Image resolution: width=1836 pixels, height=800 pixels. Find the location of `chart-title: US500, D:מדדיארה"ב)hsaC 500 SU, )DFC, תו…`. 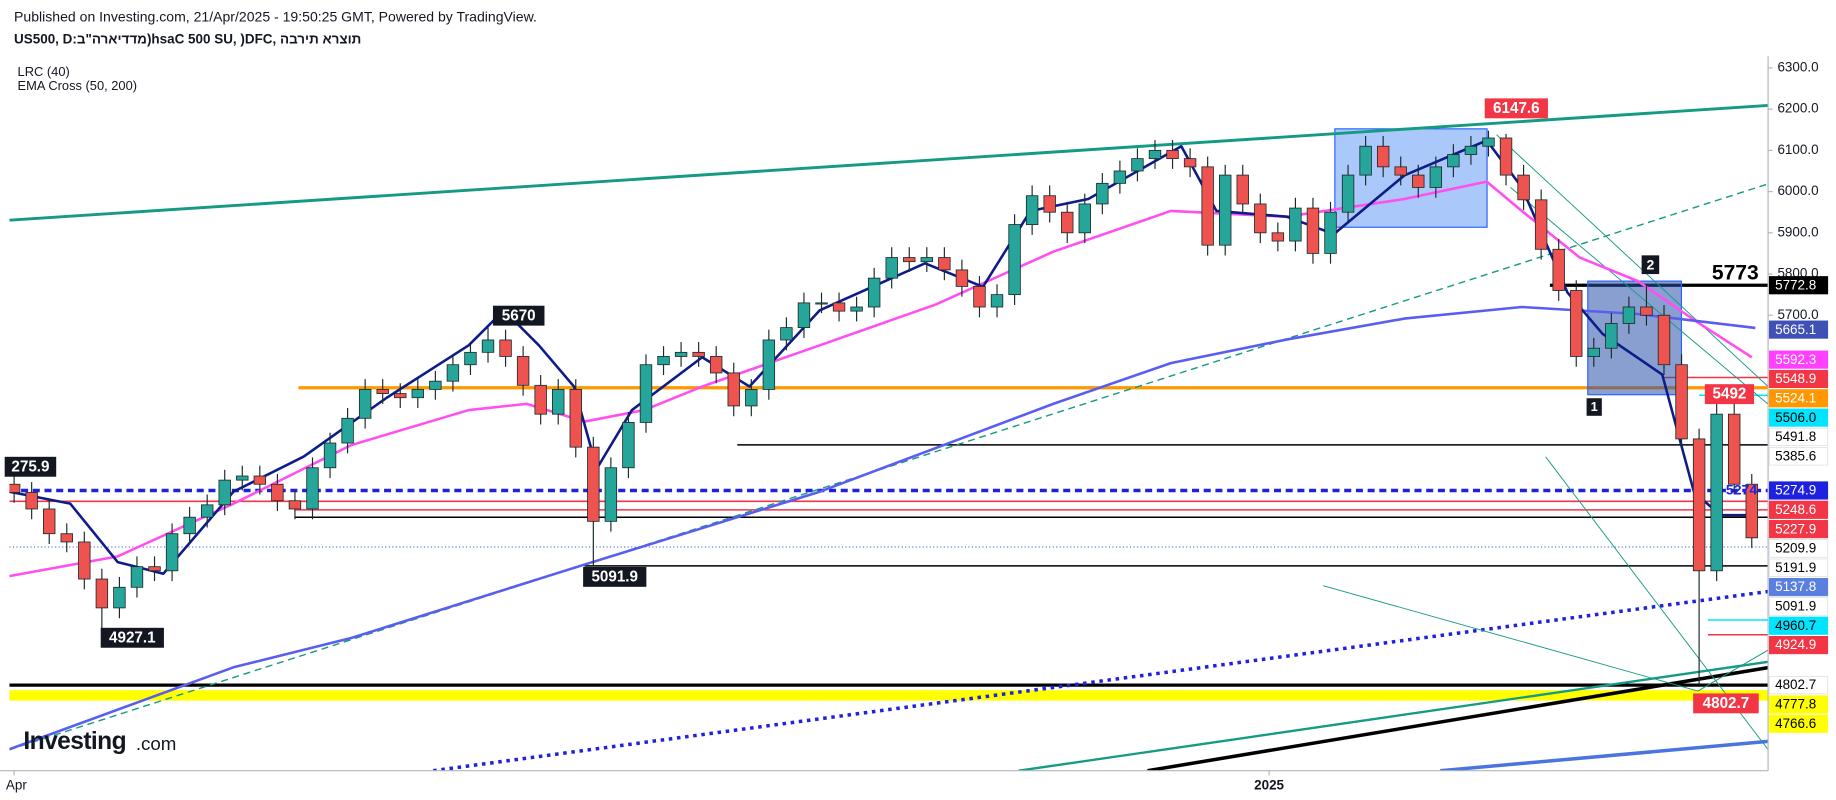

chart-title: US500, D:מדדיארה"ב)hsaC 500 SU, )DFC, תו… is located at coordinates (187, 38).